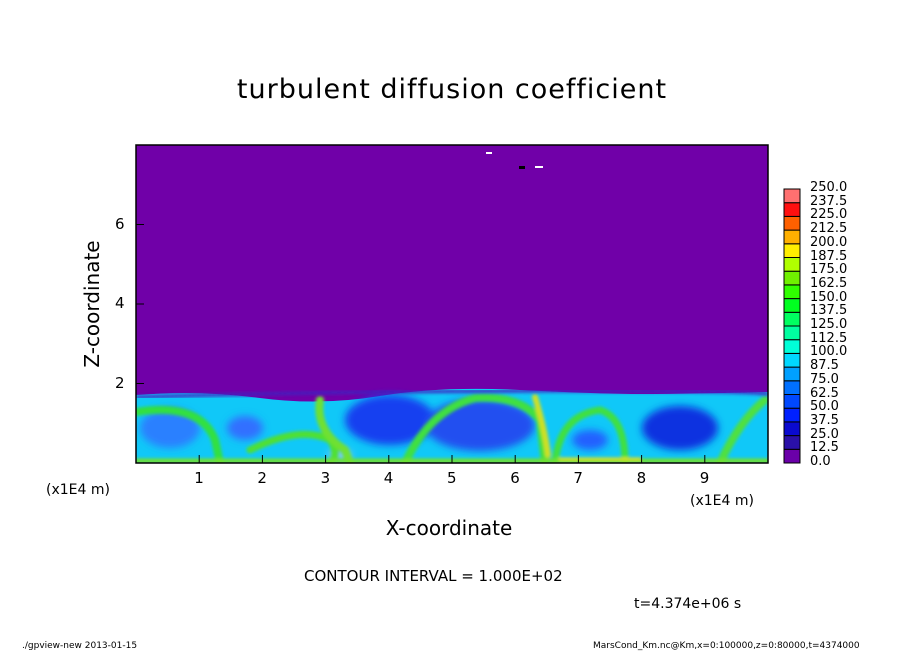 Image resolution: width=904 pixels, height=654 pixels. I want to click on contour-interval: CONTOUR INTERVAL = 1.000E+02, so click(433, 576).